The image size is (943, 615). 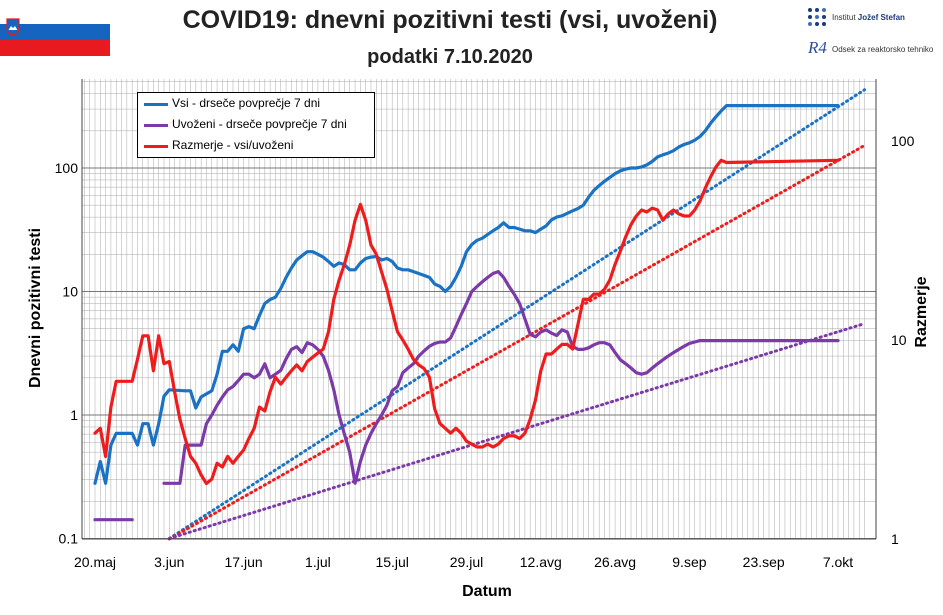 I want to click on x-tick-label: 1.jul, so click(x=318, y=562).